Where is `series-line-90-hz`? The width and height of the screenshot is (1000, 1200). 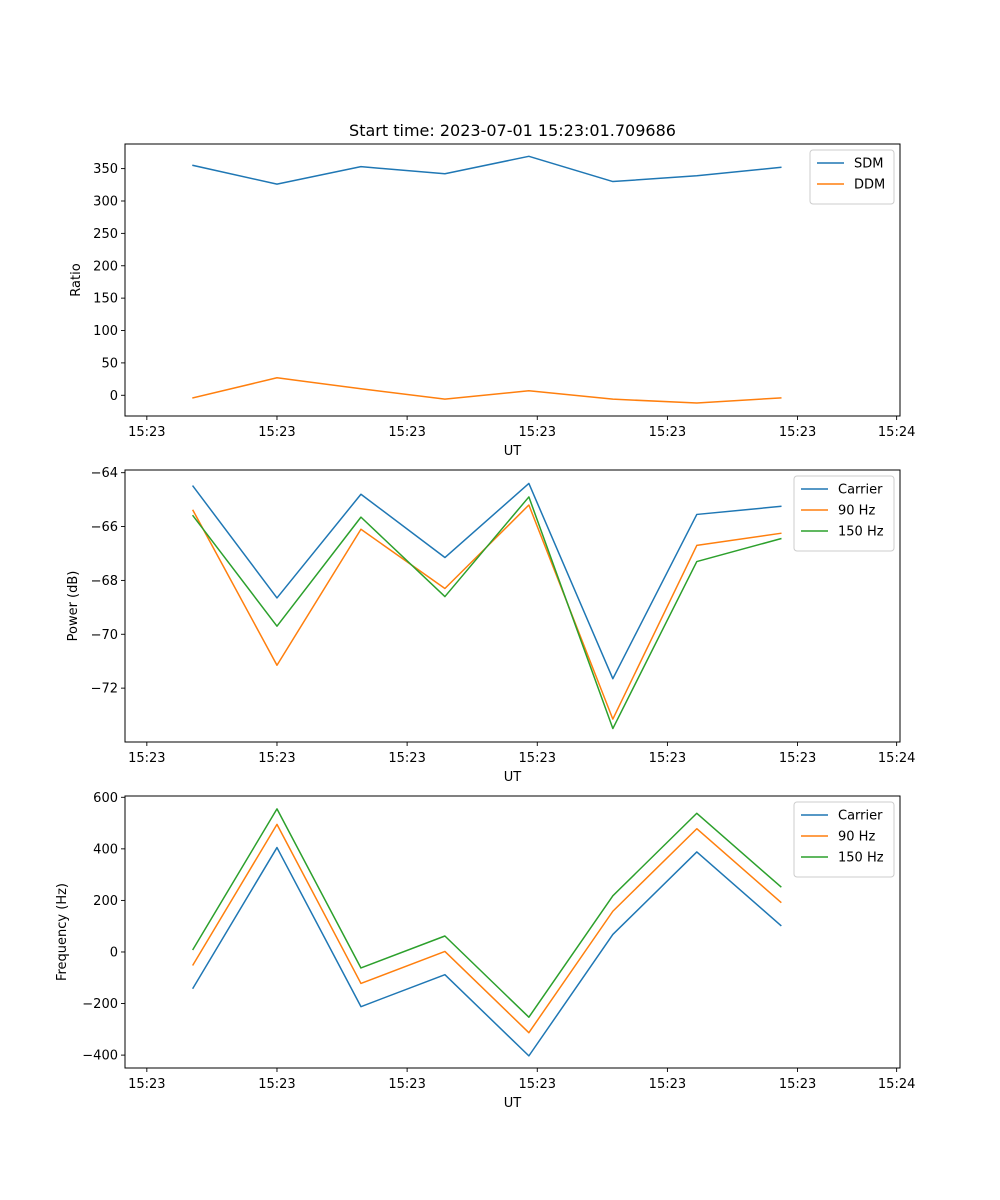 series-line-90-hz is located at coordinates (486, 928).